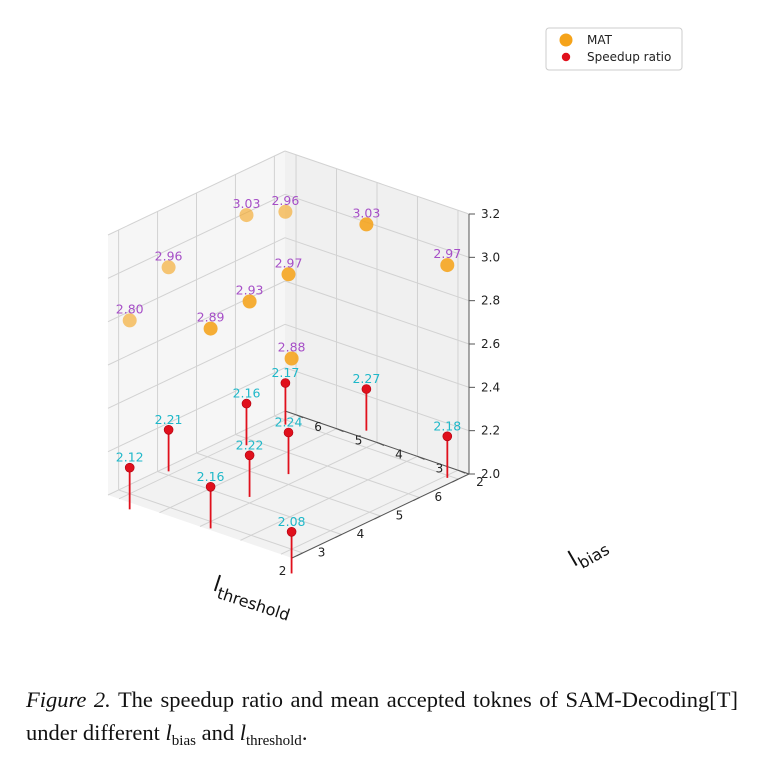 The image size is (758, 782). I want to click on caption-figure-label: Figure 2., so click(68, 699).